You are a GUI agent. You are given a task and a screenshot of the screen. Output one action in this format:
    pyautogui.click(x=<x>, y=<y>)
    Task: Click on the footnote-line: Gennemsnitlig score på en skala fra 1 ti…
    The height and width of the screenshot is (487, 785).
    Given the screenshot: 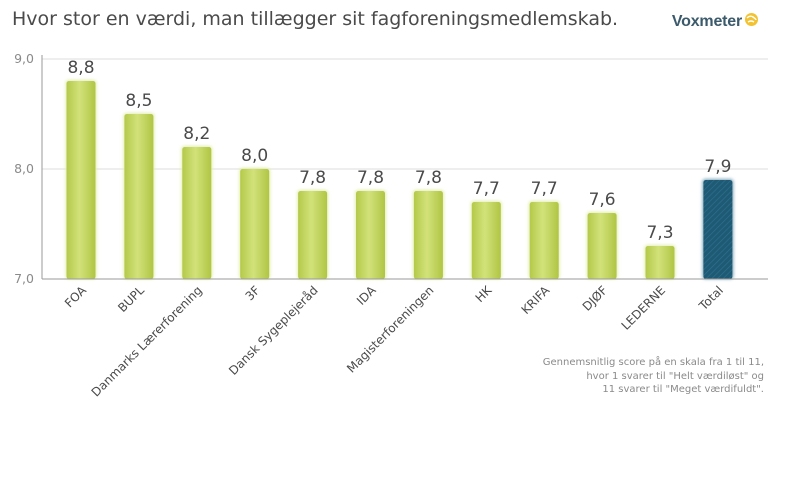 What is the action you would take?
    pyautogui.click(x=653, y=362)
    